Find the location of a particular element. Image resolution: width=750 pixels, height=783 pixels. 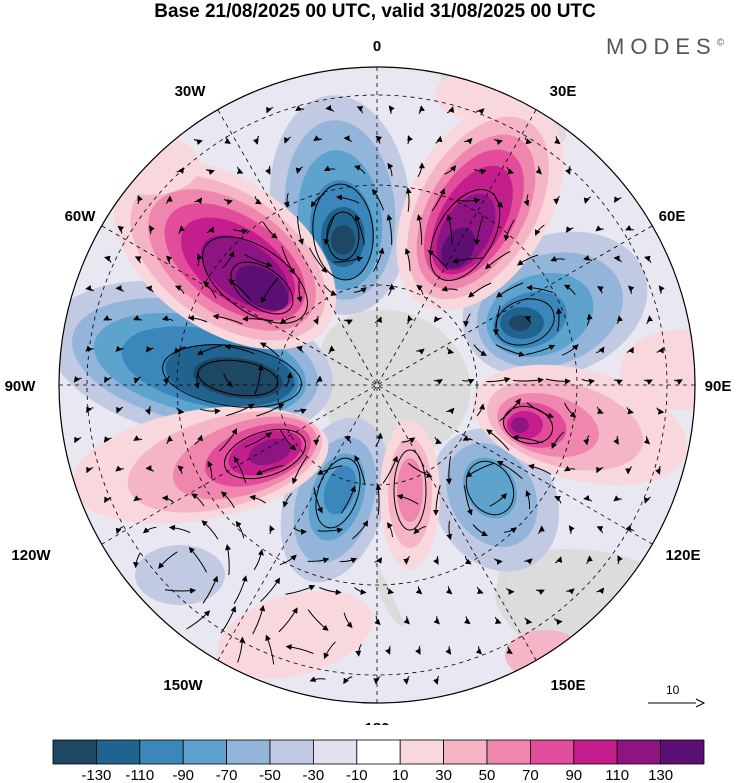

colorbar-tick-label: 30 is located at coordinates (443, 775).